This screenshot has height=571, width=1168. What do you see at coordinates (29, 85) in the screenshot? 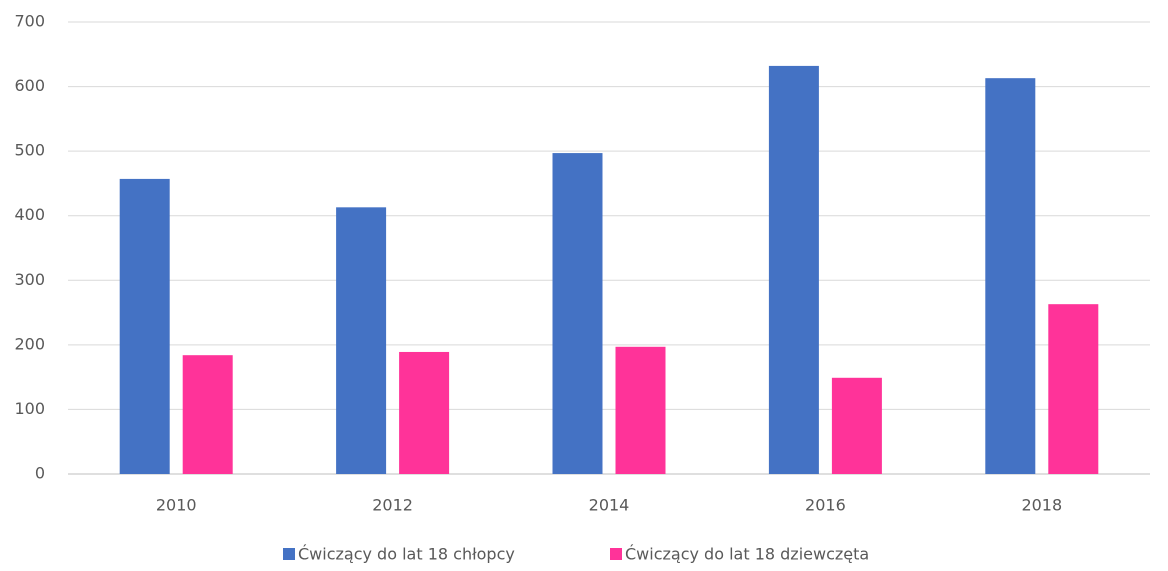
I see `y-tick-label: 600` at bounding box center [29, 85].